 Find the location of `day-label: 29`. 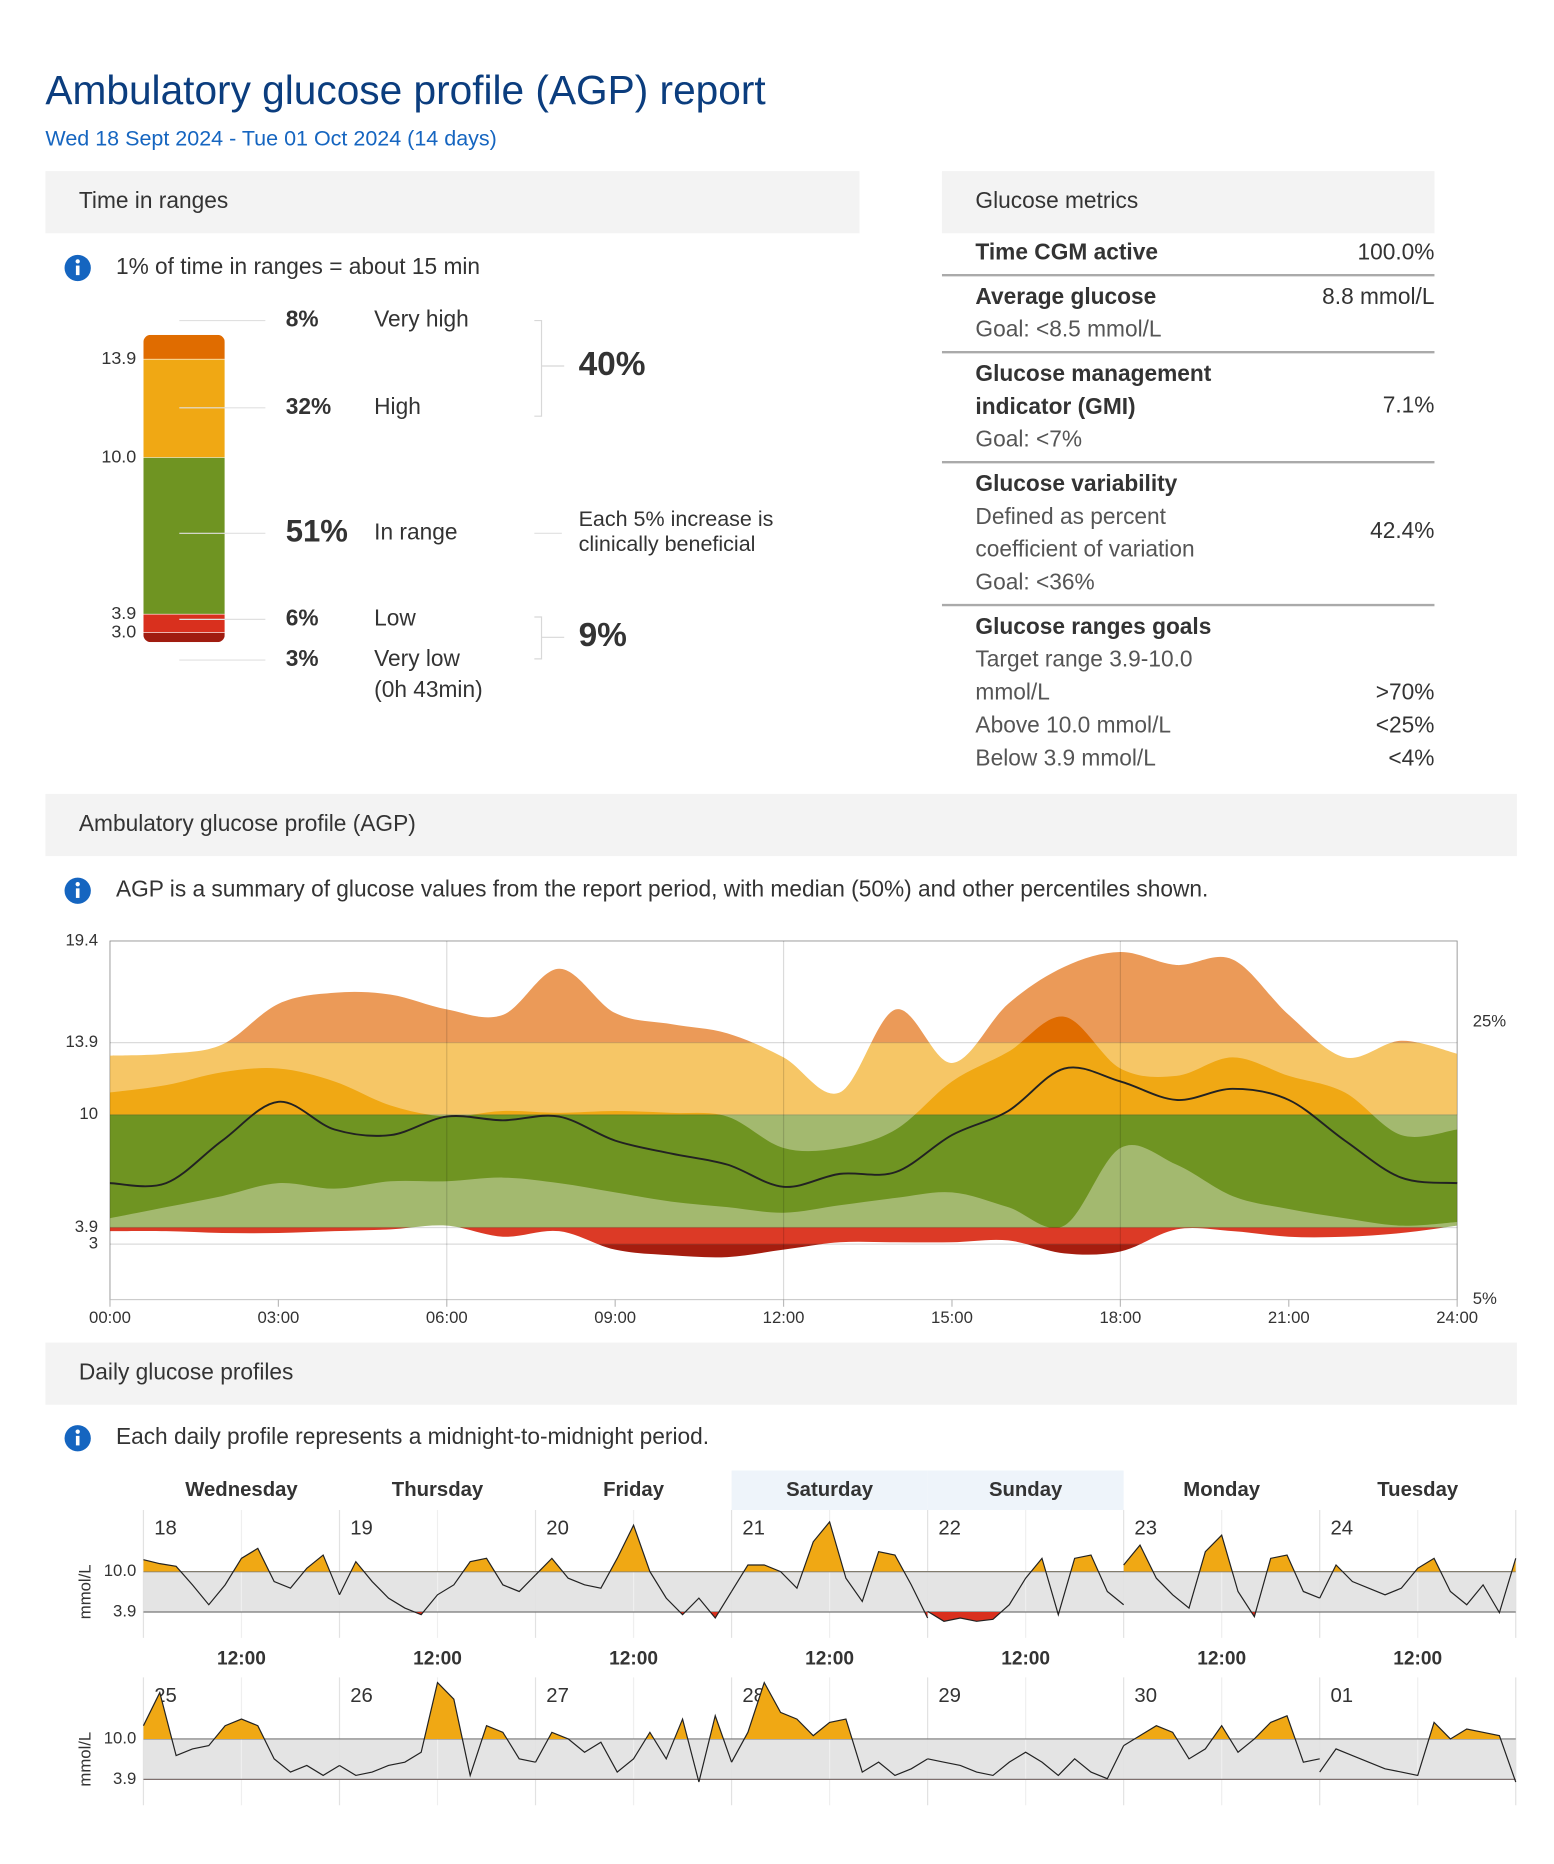

day-label: 29 is located at coordinates (949, 1696).